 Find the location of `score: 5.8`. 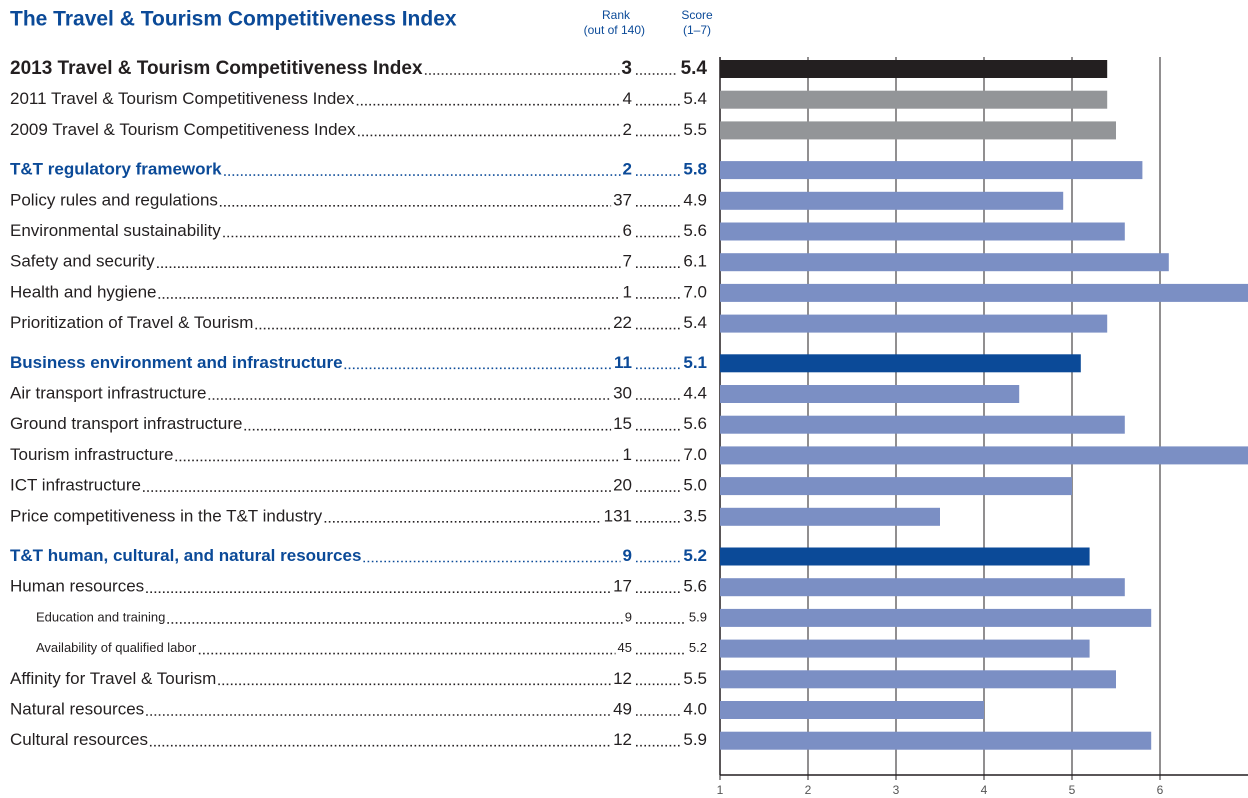

score: 5.8 is located at coordinates (695, 169).